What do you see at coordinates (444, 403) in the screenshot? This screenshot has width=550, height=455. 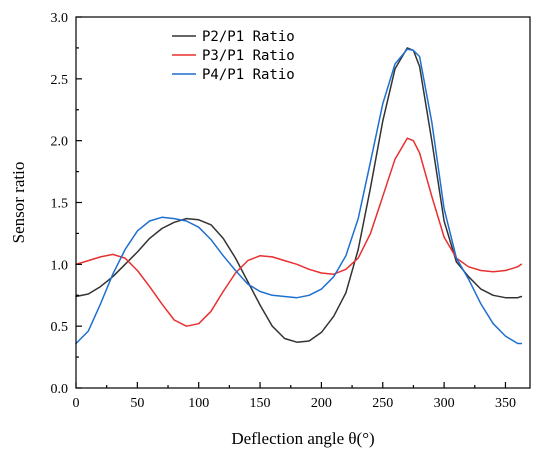 I see `x-tick-label: 300` at bounding box center [444, 403].